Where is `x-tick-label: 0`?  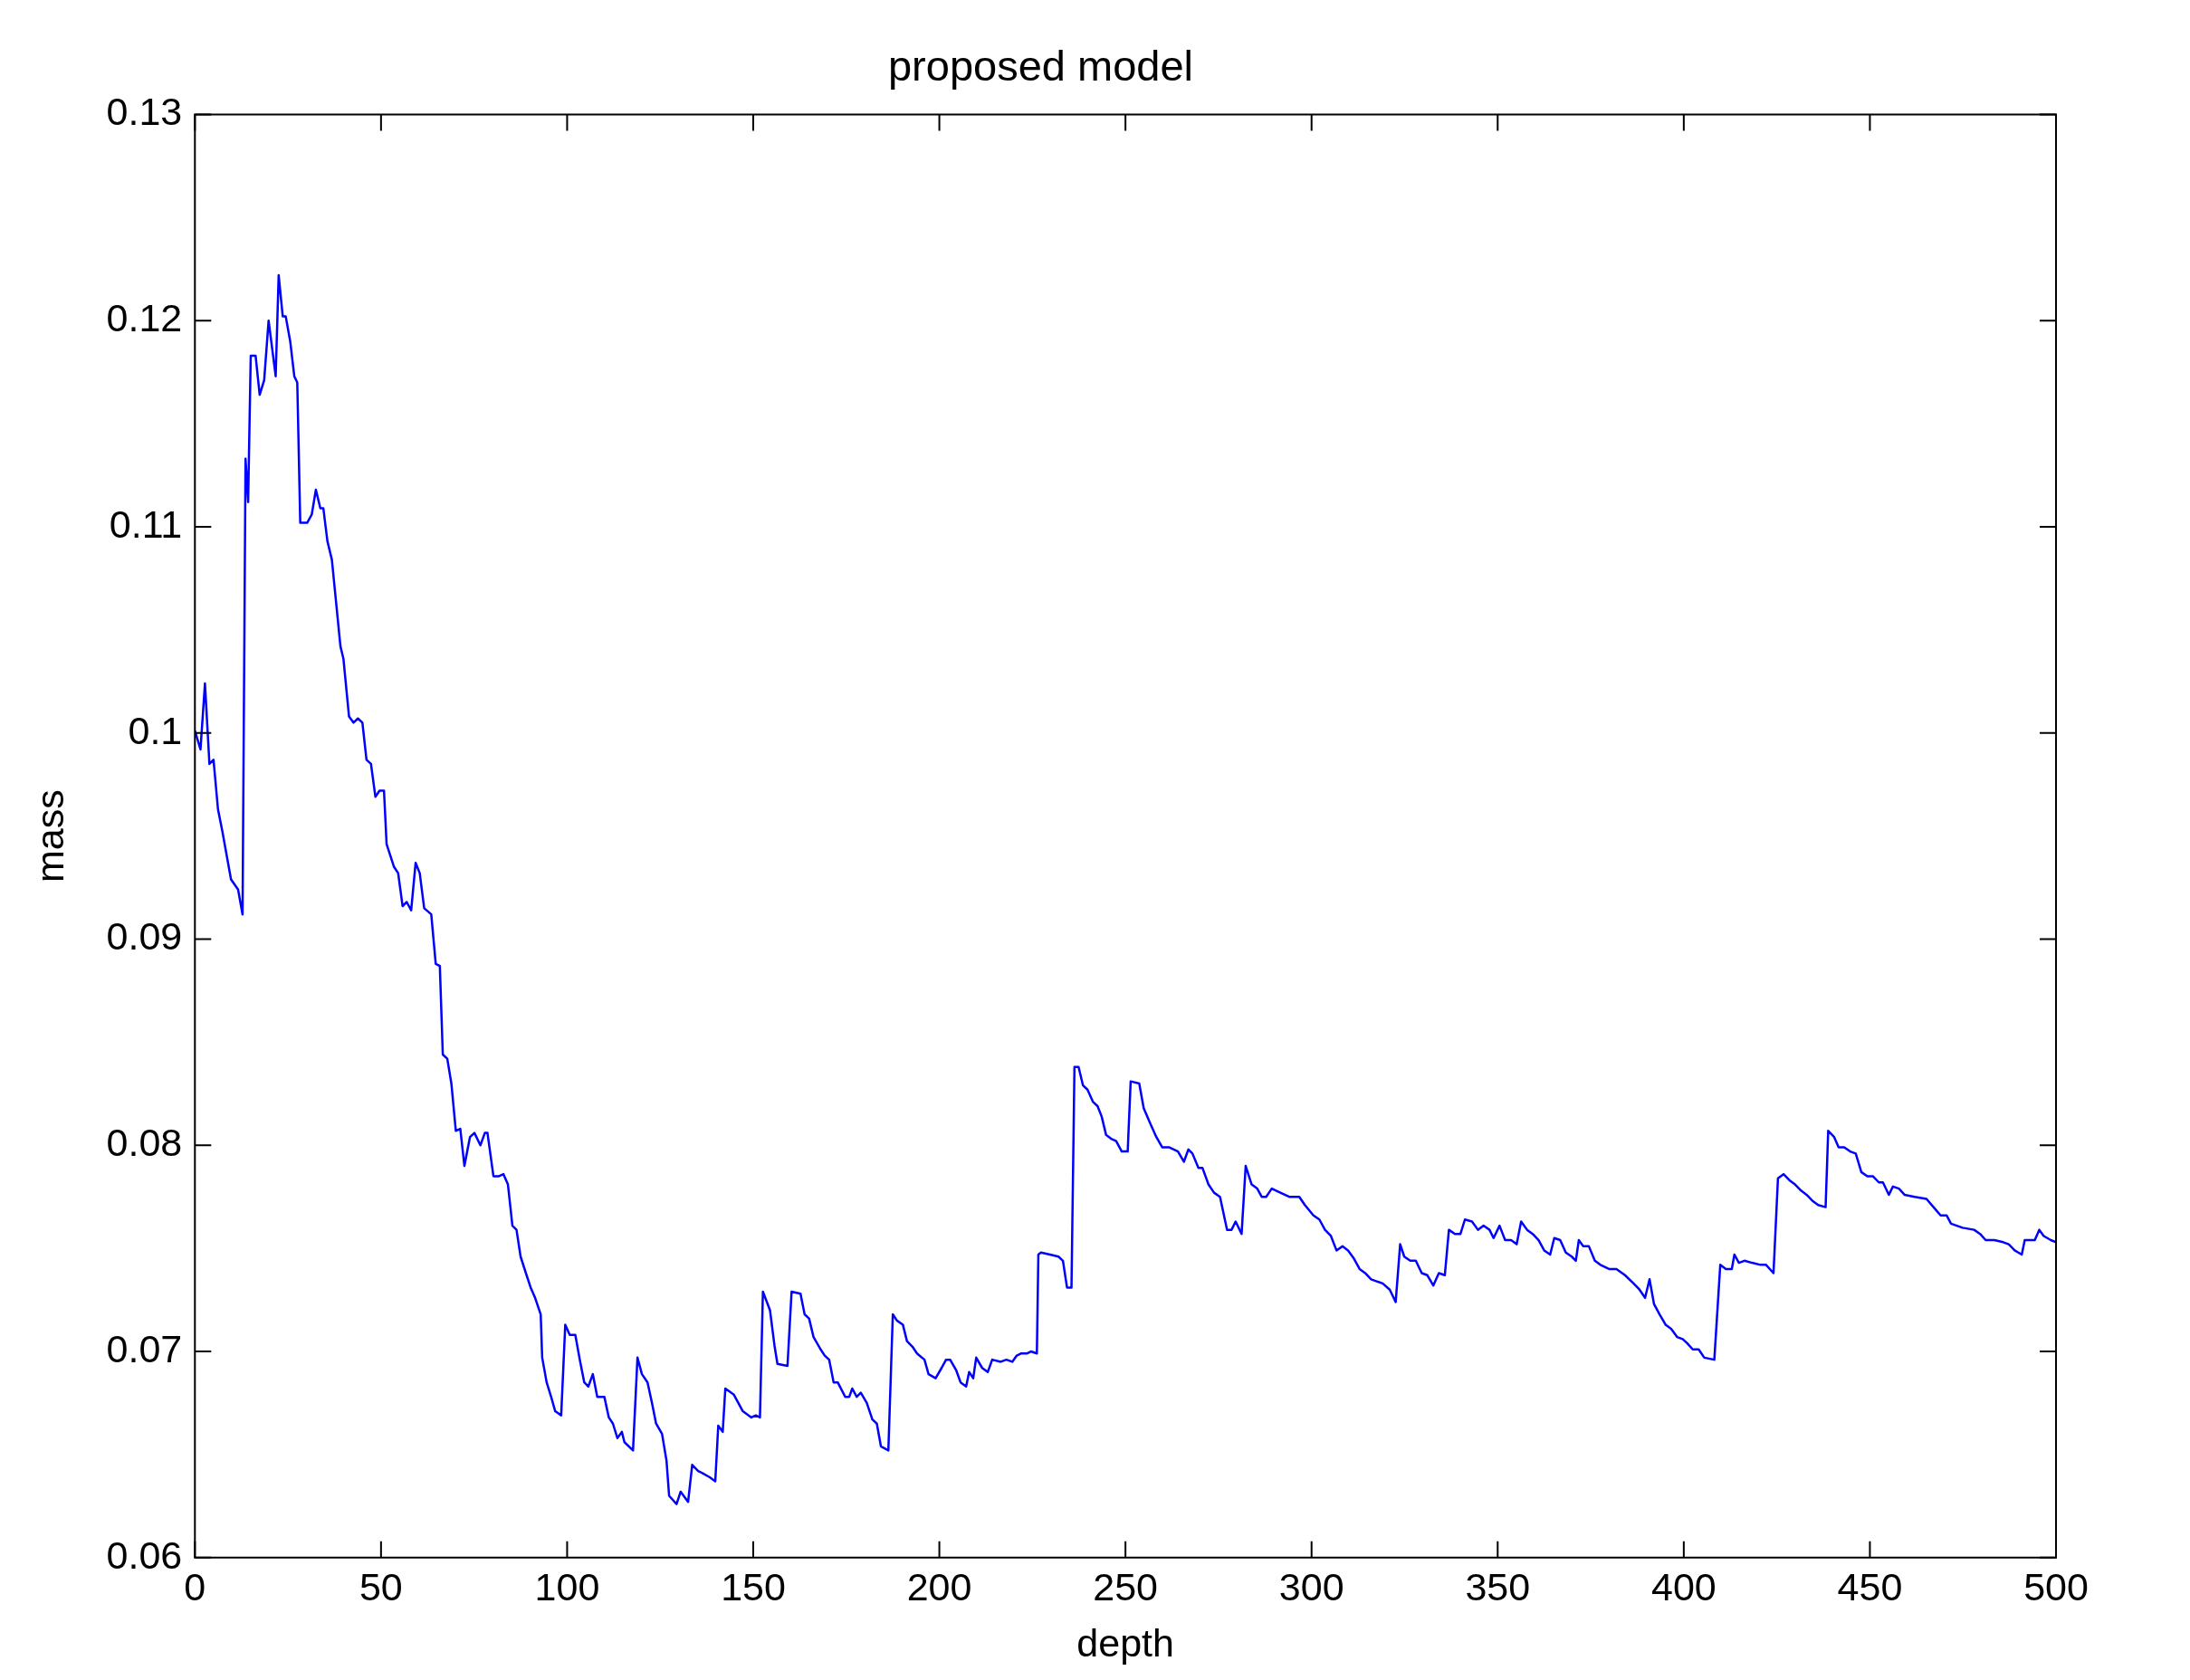
x-tick-label: 0 is located at coordinates (195, 1587).